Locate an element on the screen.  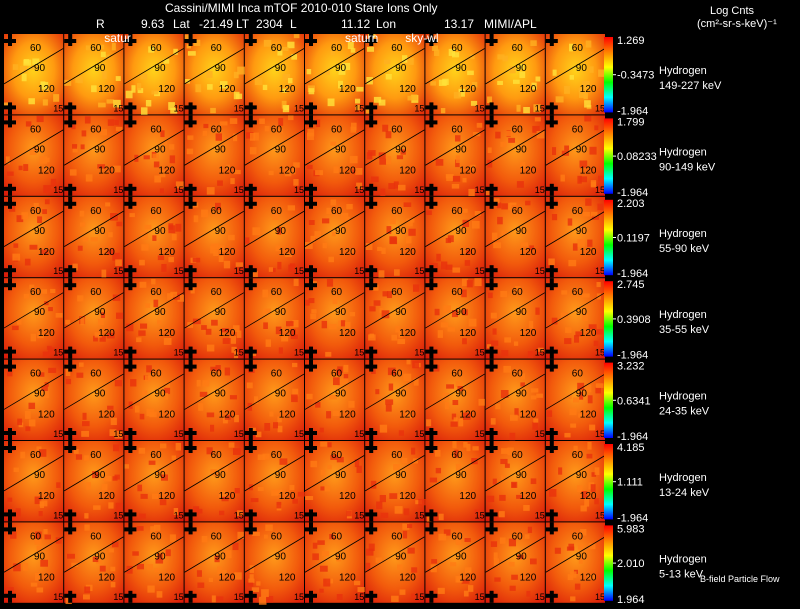
footer-note: B-field Particle Flow is located at coordinates (740, 579).